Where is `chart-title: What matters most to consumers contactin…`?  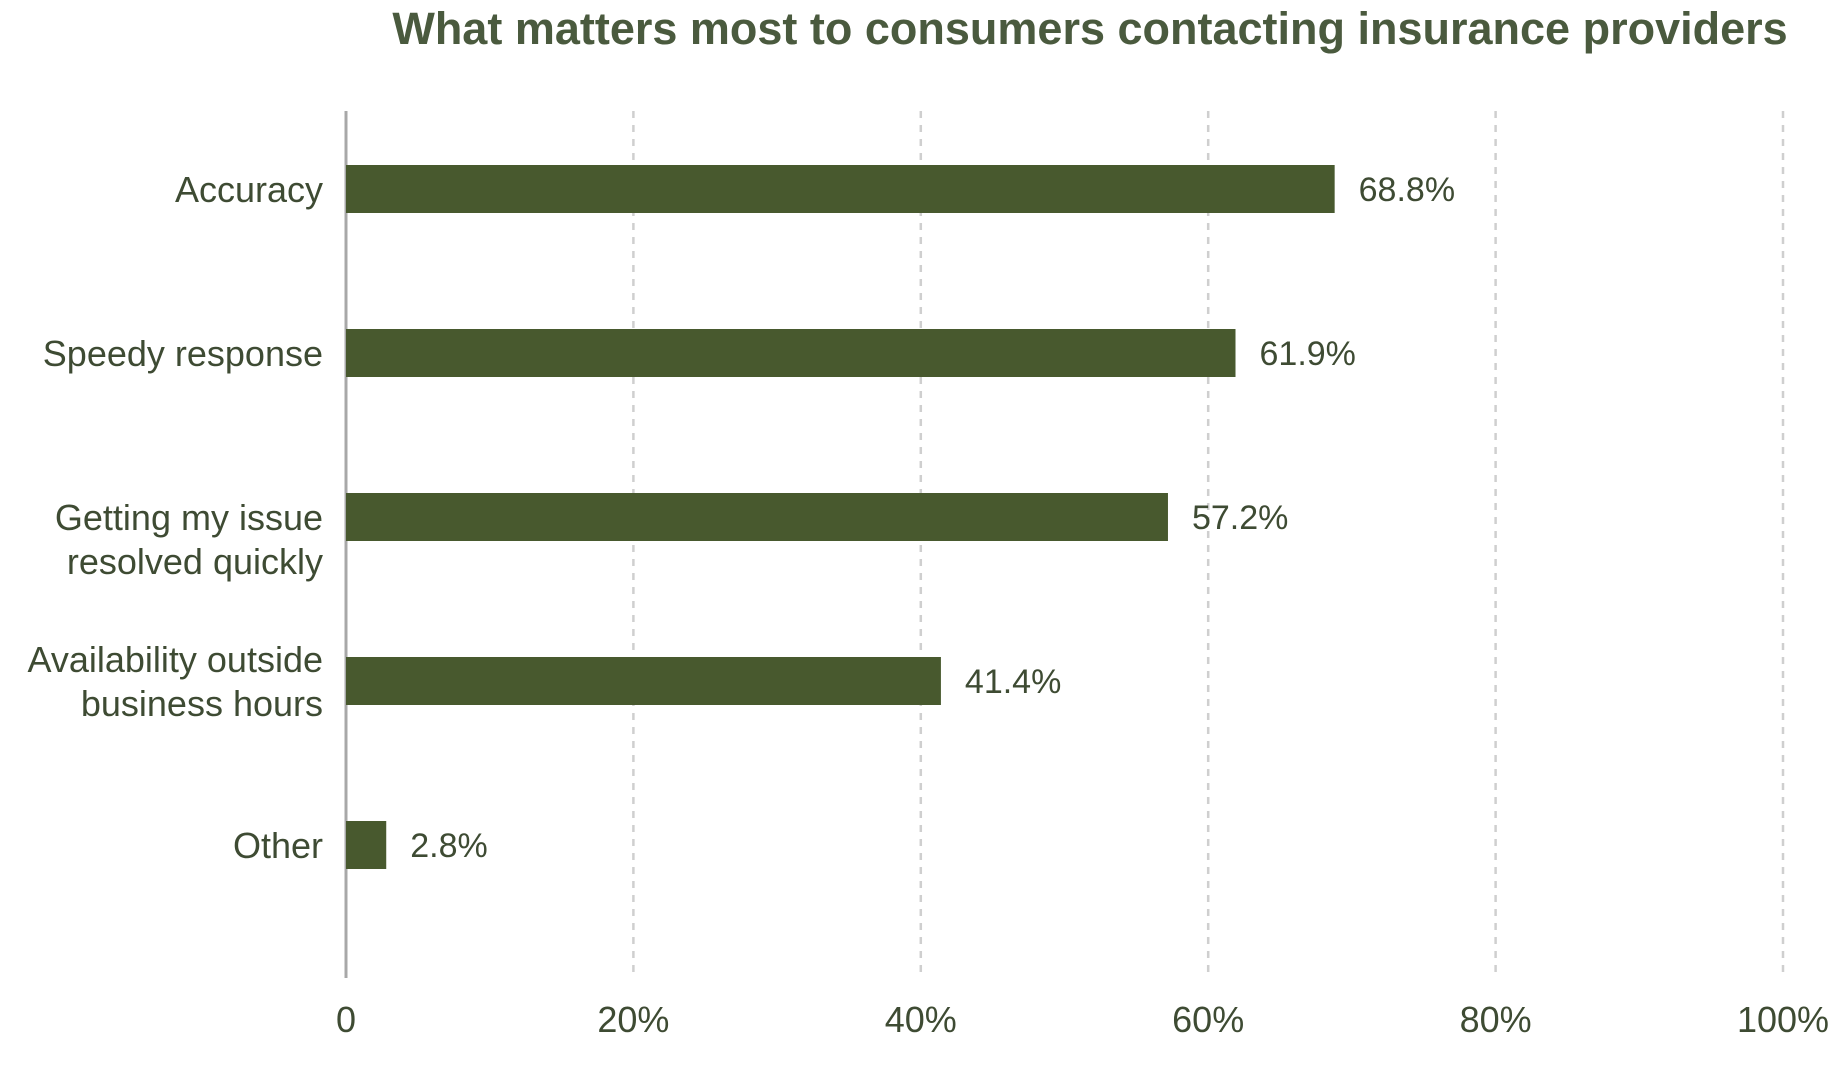
chart-title: What matters most to consumers contactin… is located at coordinates (1089, 28).